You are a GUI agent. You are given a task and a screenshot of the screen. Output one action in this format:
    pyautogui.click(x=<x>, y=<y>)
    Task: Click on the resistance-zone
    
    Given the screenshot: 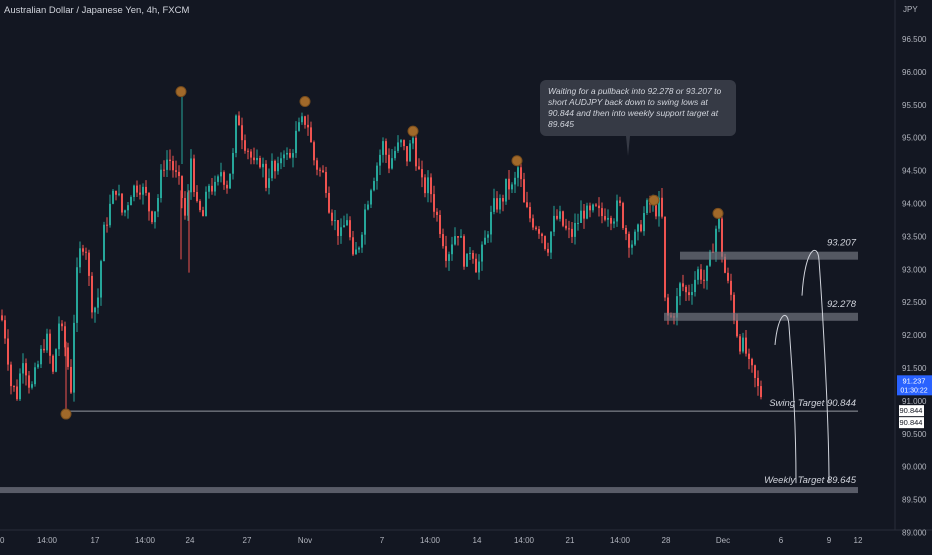 What is the action you would take?
    pyautogui.click(x=769, y=255)
    